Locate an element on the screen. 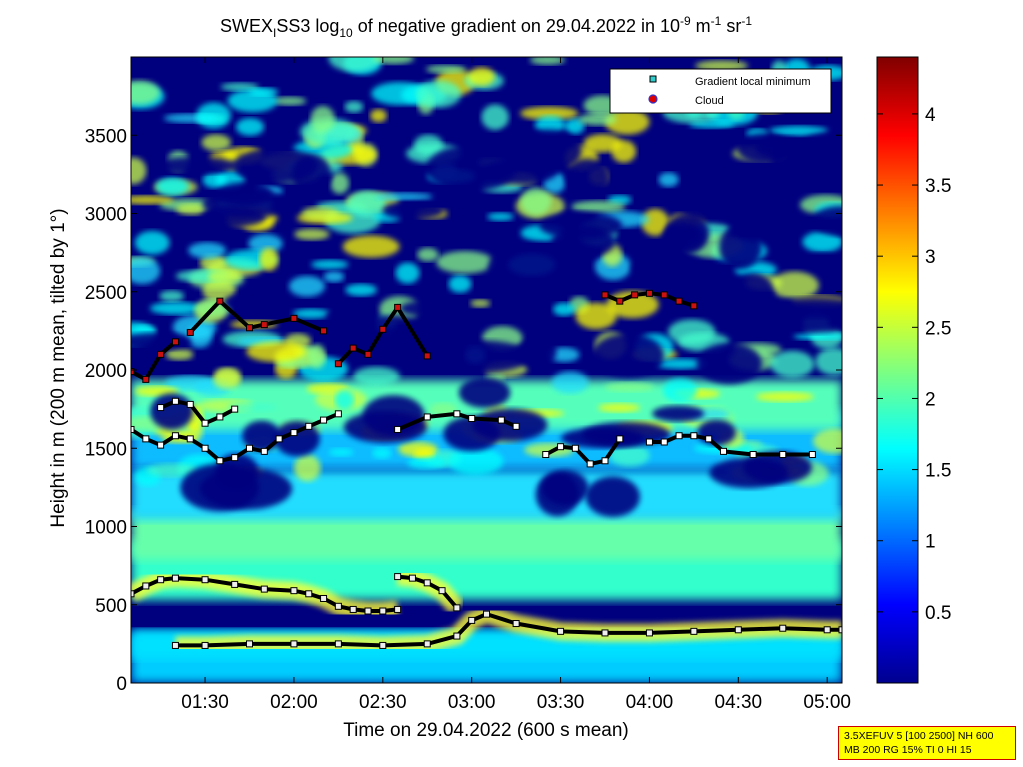  legend-marker-gradient-min is located at coordinates (653, 79).